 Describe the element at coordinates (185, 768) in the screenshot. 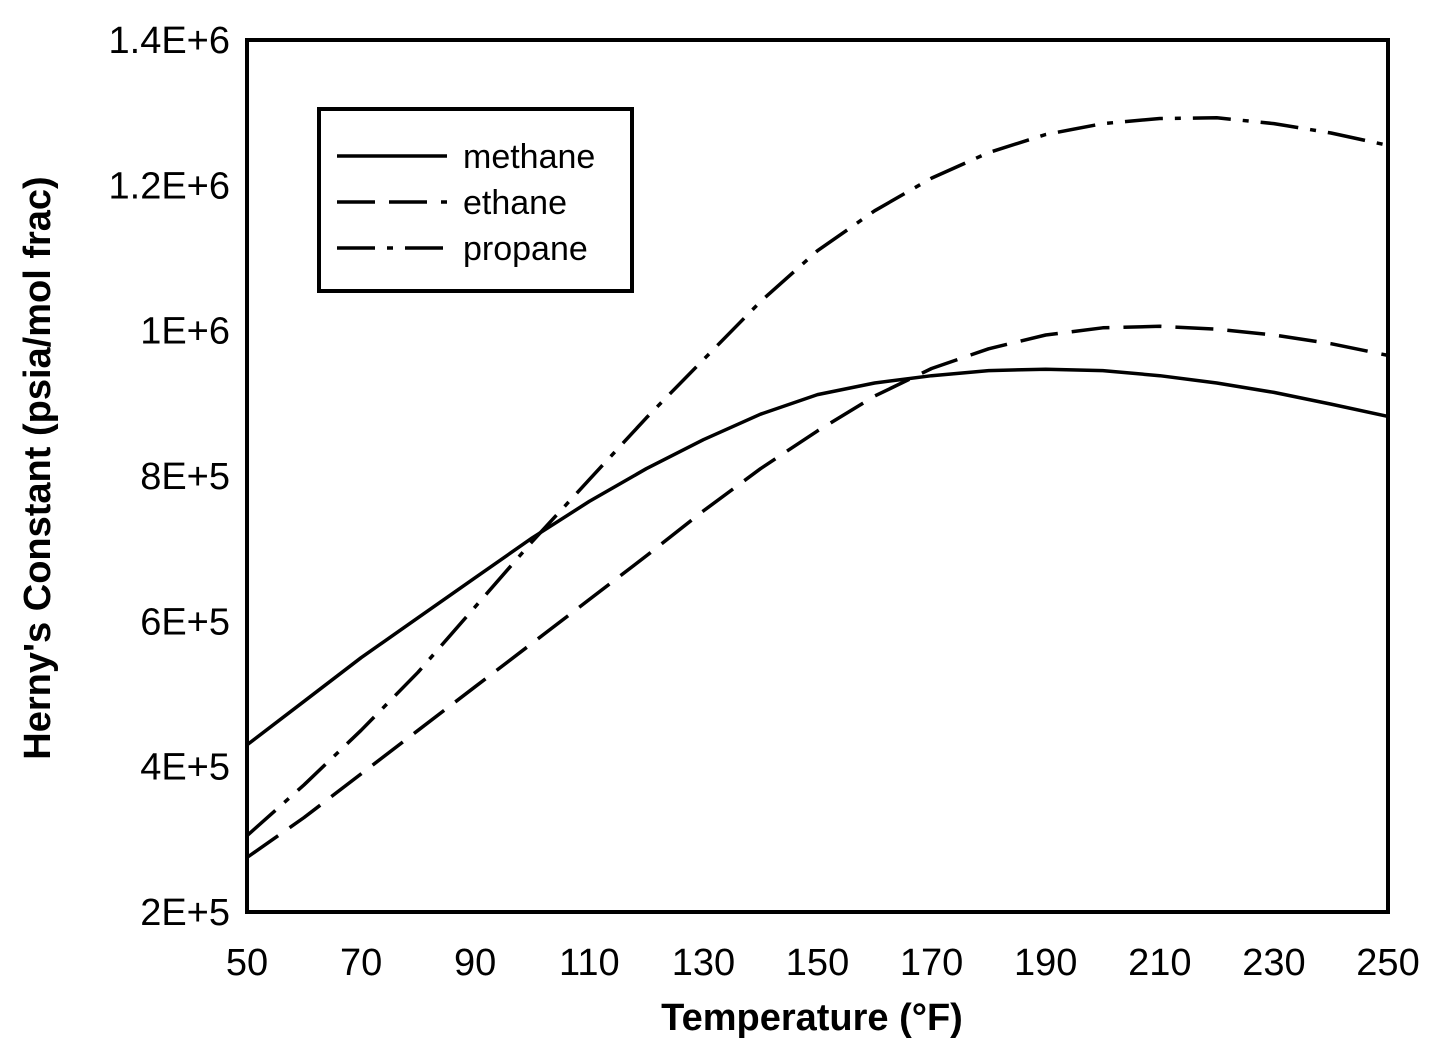

I see `y-tick-label: 4E+5` at that location.